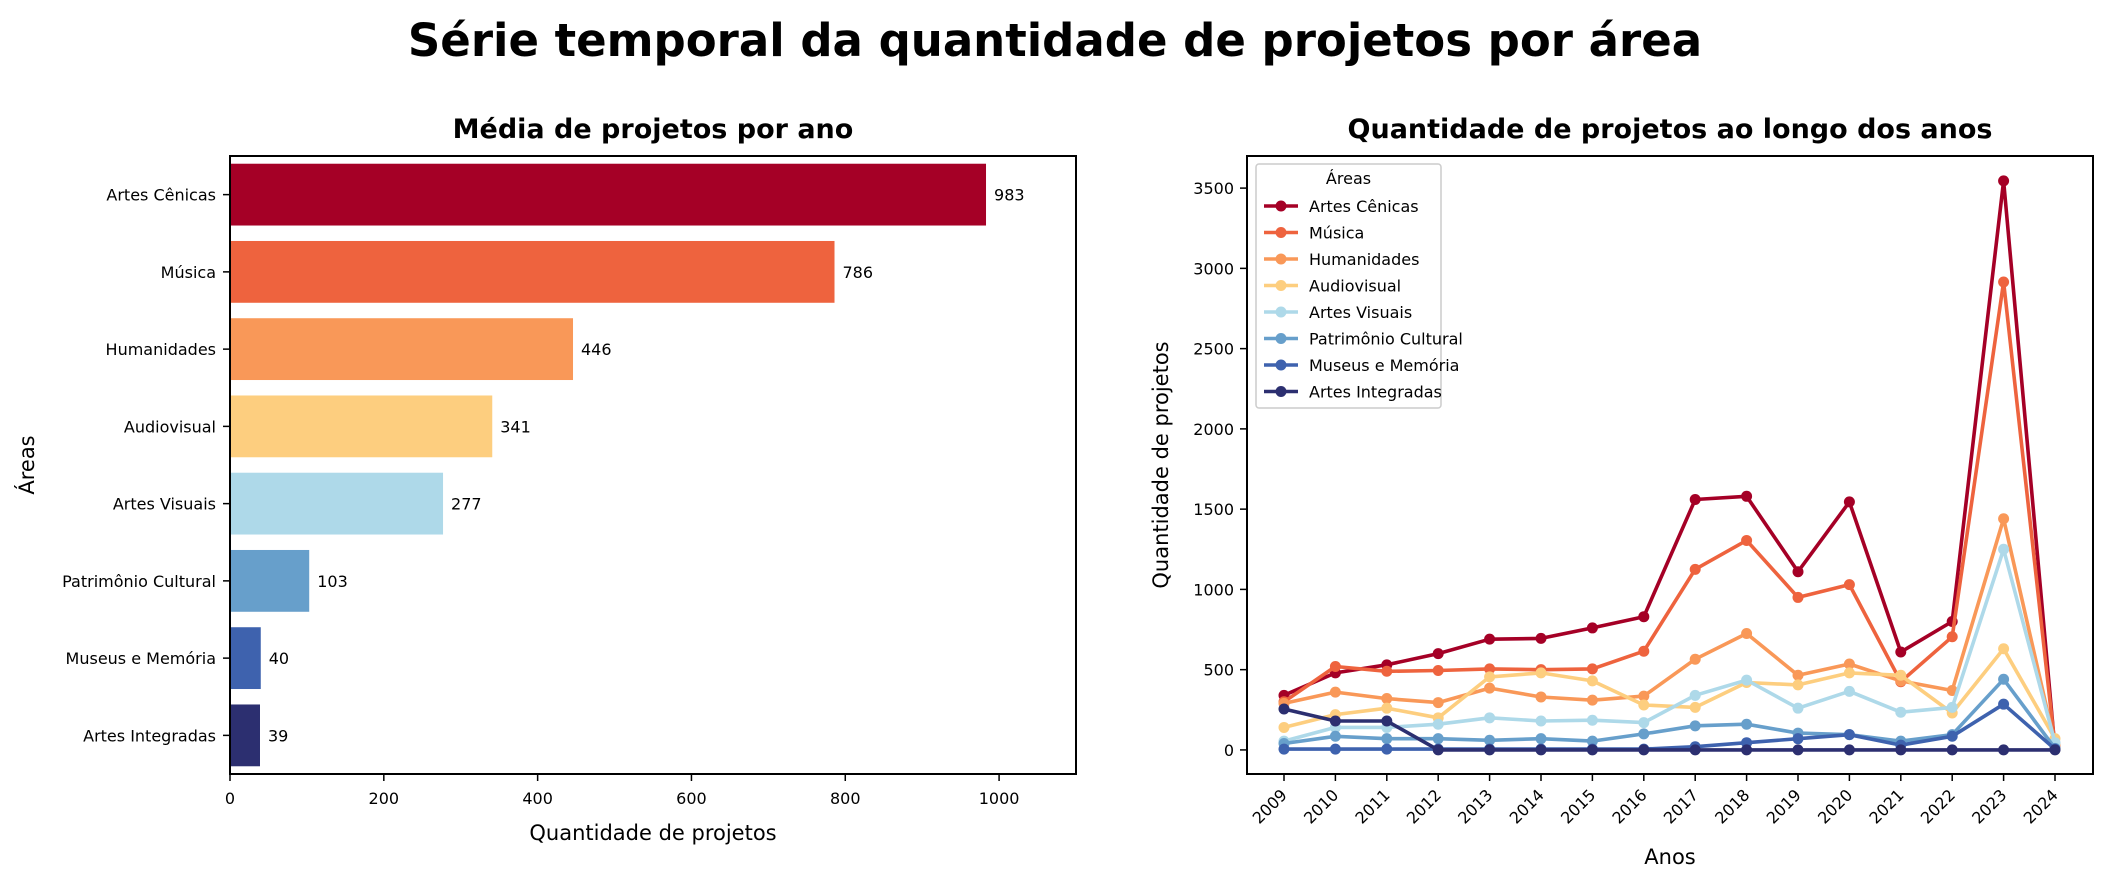 Image resolution: width=2110 pixels, height=885 pixels. I want to click on x-tick-label: 200, so click(384, 798).